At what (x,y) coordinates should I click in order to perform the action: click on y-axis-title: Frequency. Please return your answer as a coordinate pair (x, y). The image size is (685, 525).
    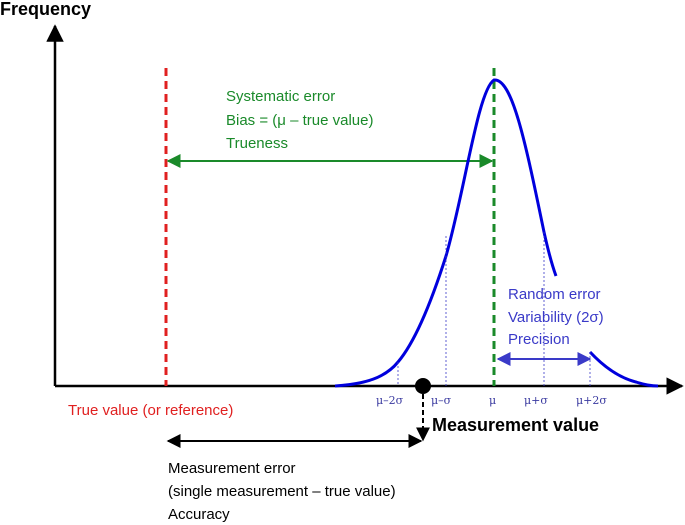
    Looking at the image, I should click on (45, 9).